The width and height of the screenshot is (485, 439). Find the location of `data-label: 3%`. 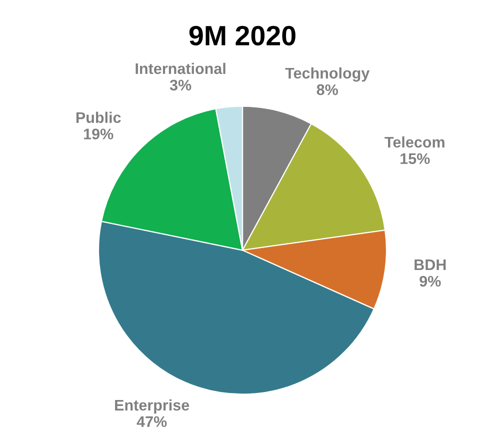

data-label: 3% is located at coordinates (181, 85).